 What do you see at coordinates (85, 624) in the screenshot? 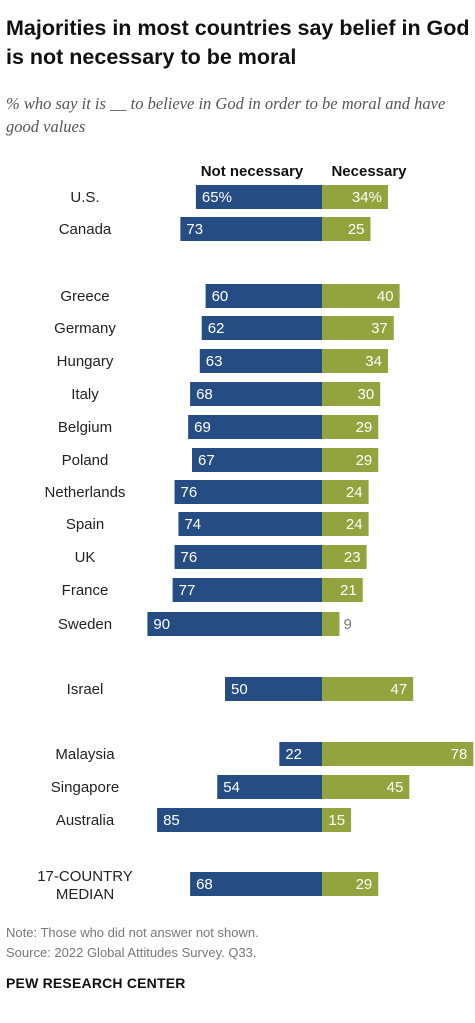
I see `category-label: Sweden` at bounding box center [85, 624].